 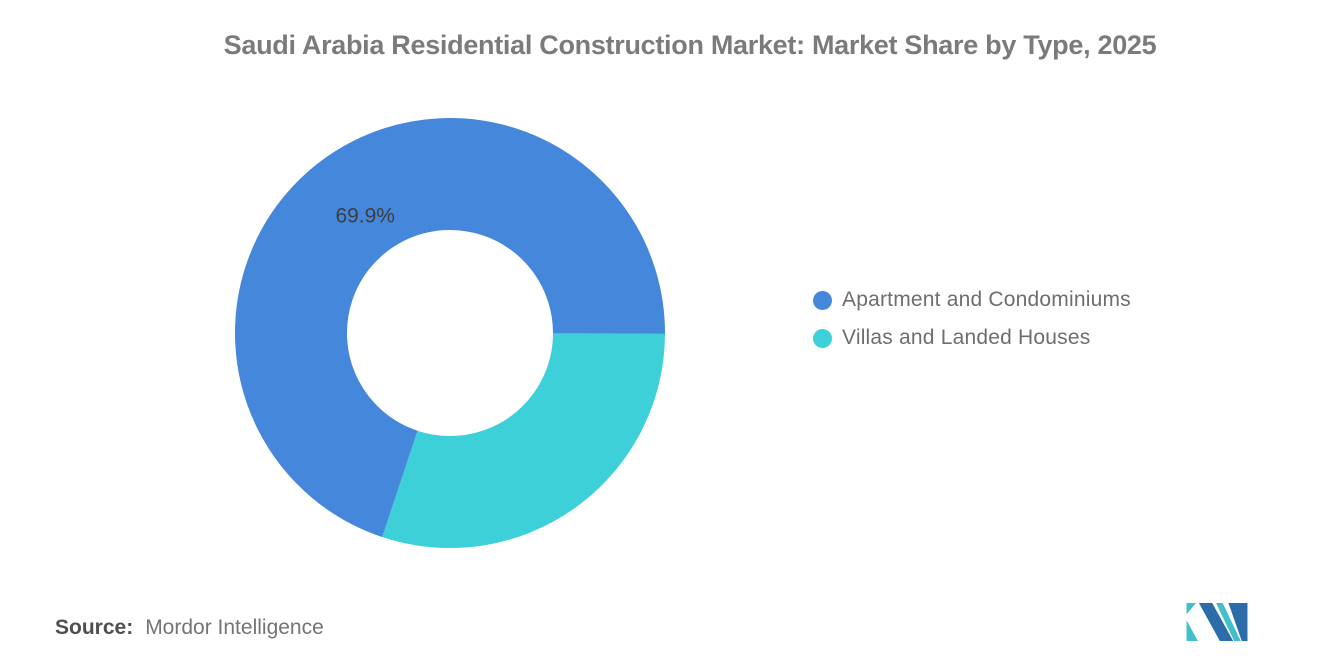 I want to click on legend-item-apartment-and-condominiums: Apartment and Condominiums, so click(x=972, y=300).